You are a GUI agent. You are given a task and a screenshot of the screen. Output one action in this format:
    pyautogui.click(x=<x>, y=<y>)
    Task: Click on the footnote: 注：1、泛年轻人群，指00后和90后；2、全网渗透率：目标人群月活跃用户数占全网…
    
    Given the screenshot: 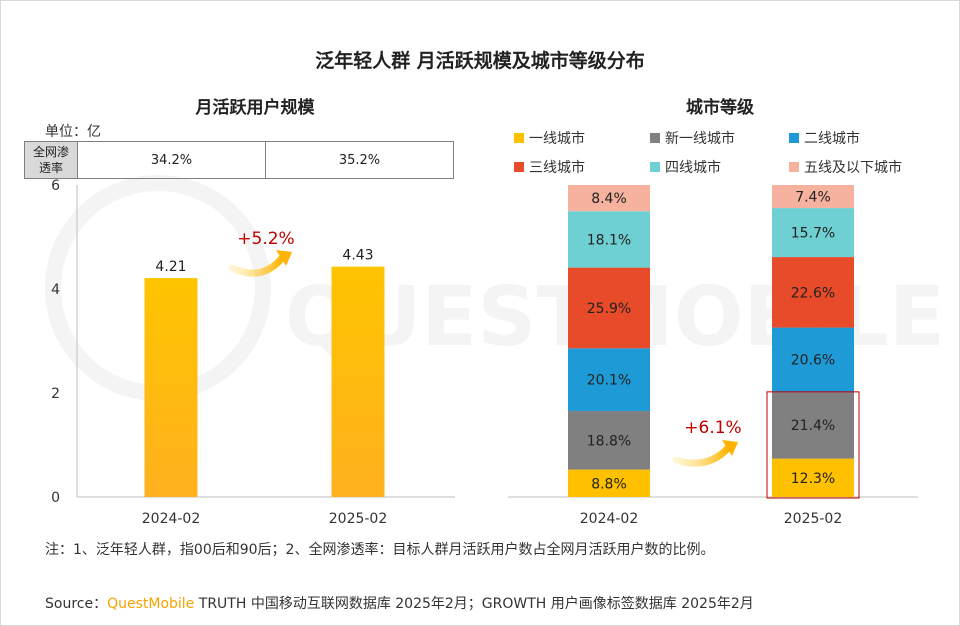 What is the action you would take?
    pyautogui.click(x=380, y=550)
    